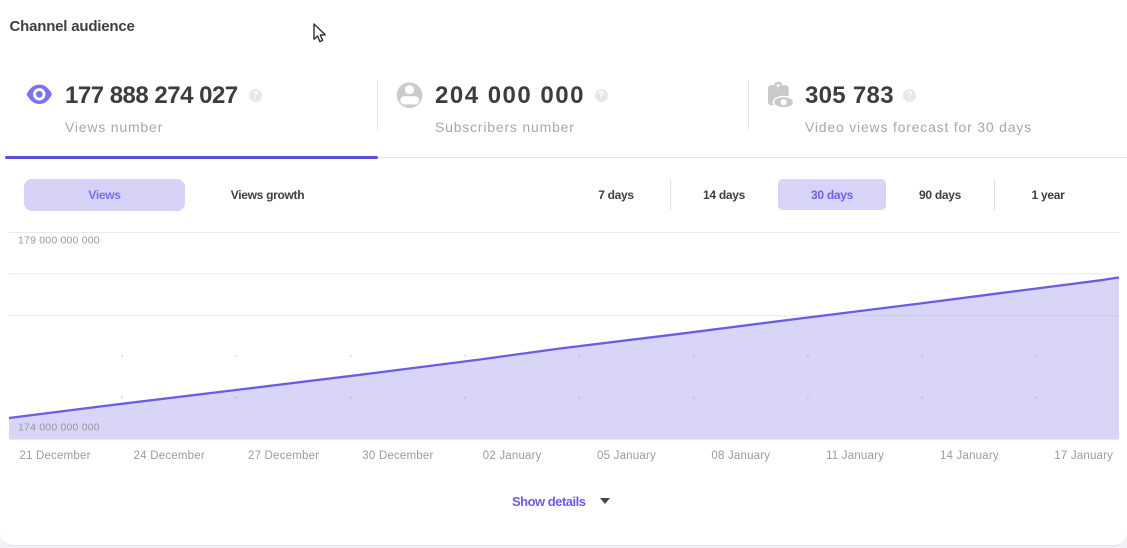 The height and width of the screenshot is (548, 1127). Describe the element at coordinates (855, 456) in the screenshot. I see `svg-text: 11 January` at that location.